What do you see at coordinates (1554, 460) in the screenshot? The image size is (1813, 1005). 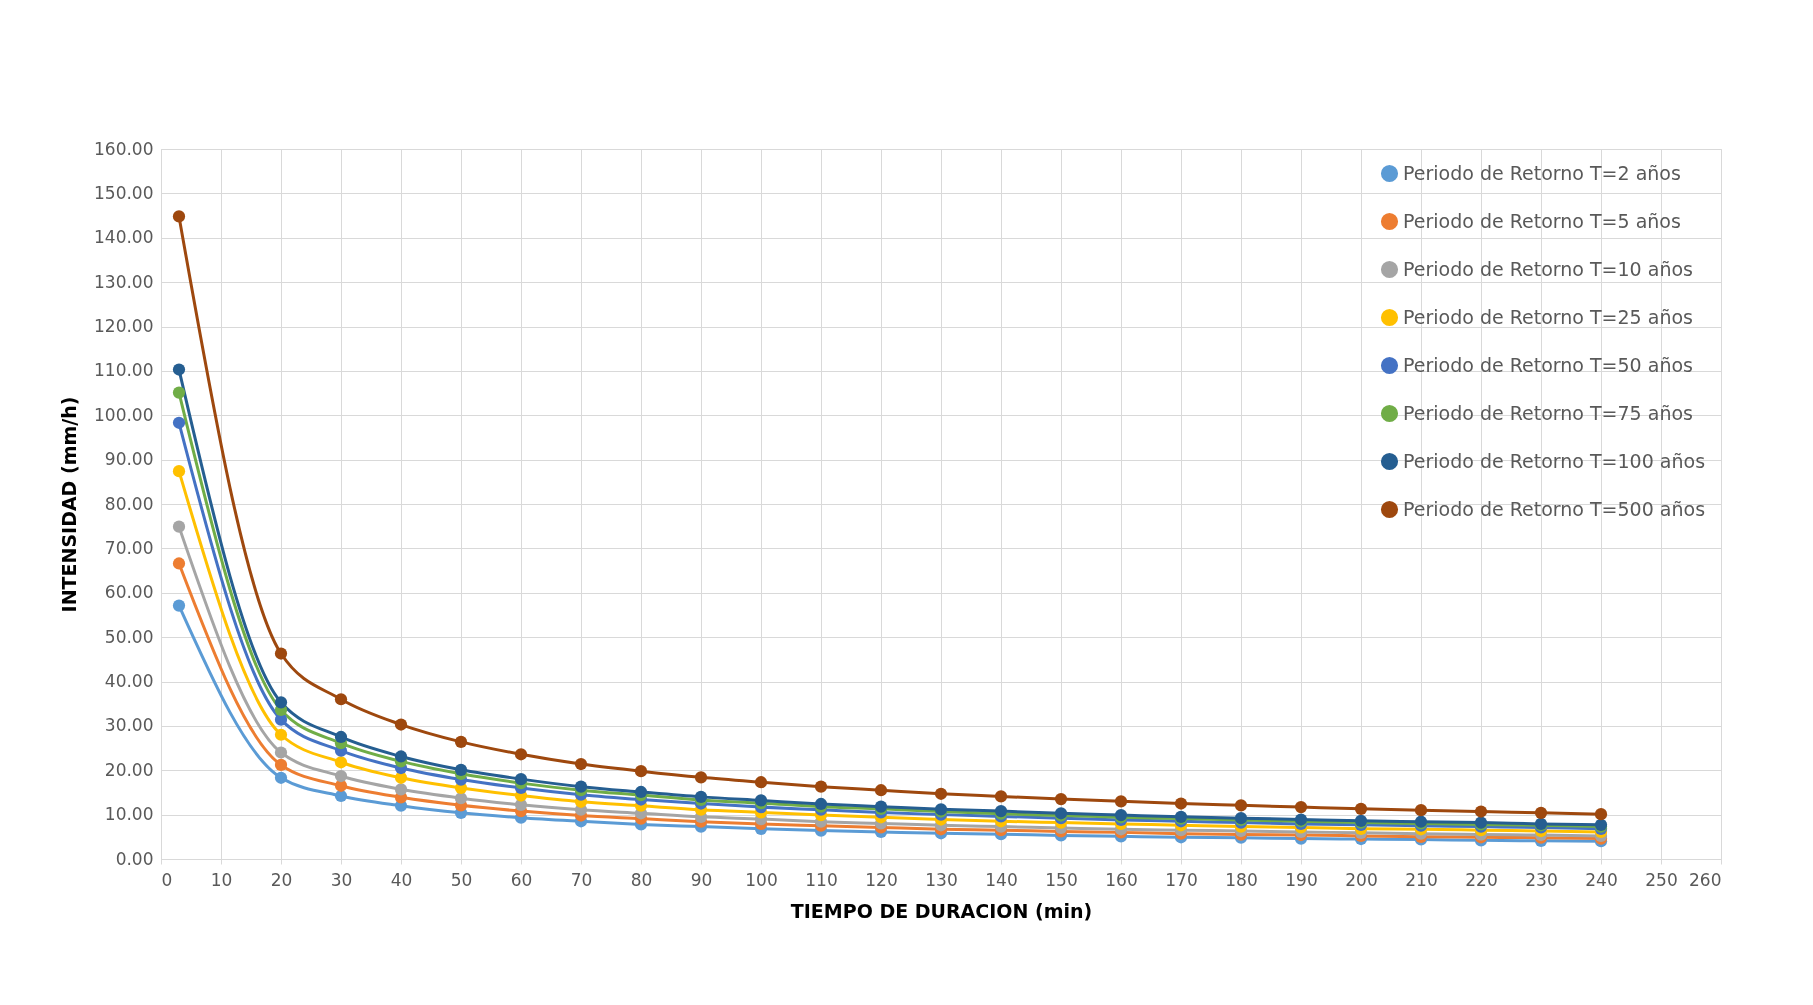 I see `legend-label: Periodo de Retorno T=100 años` at bounding box center [1554, 460].